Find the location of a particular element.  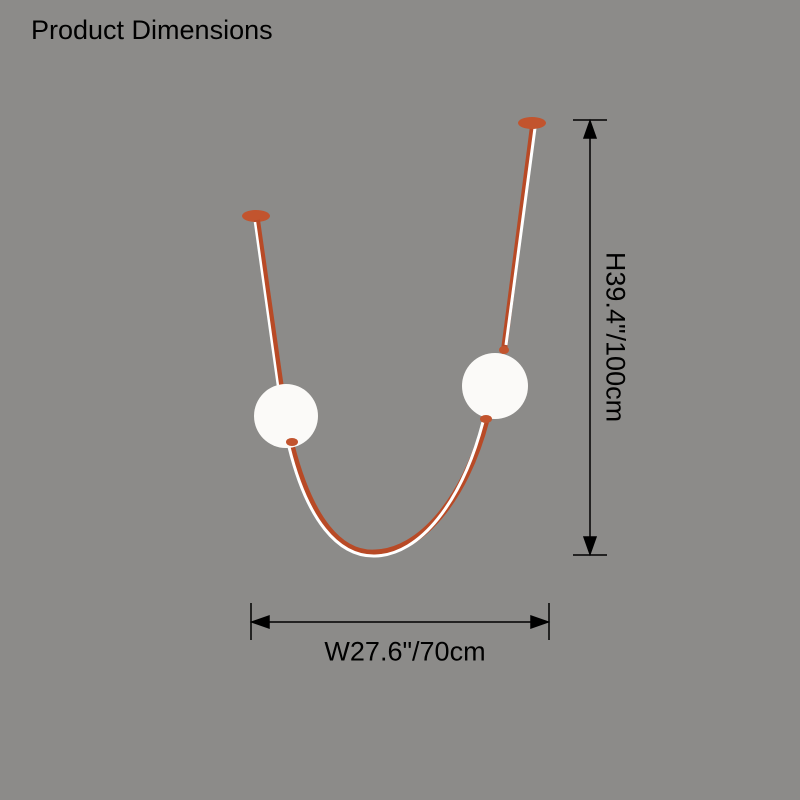

curved-rod is located at coordinates (388, 488).